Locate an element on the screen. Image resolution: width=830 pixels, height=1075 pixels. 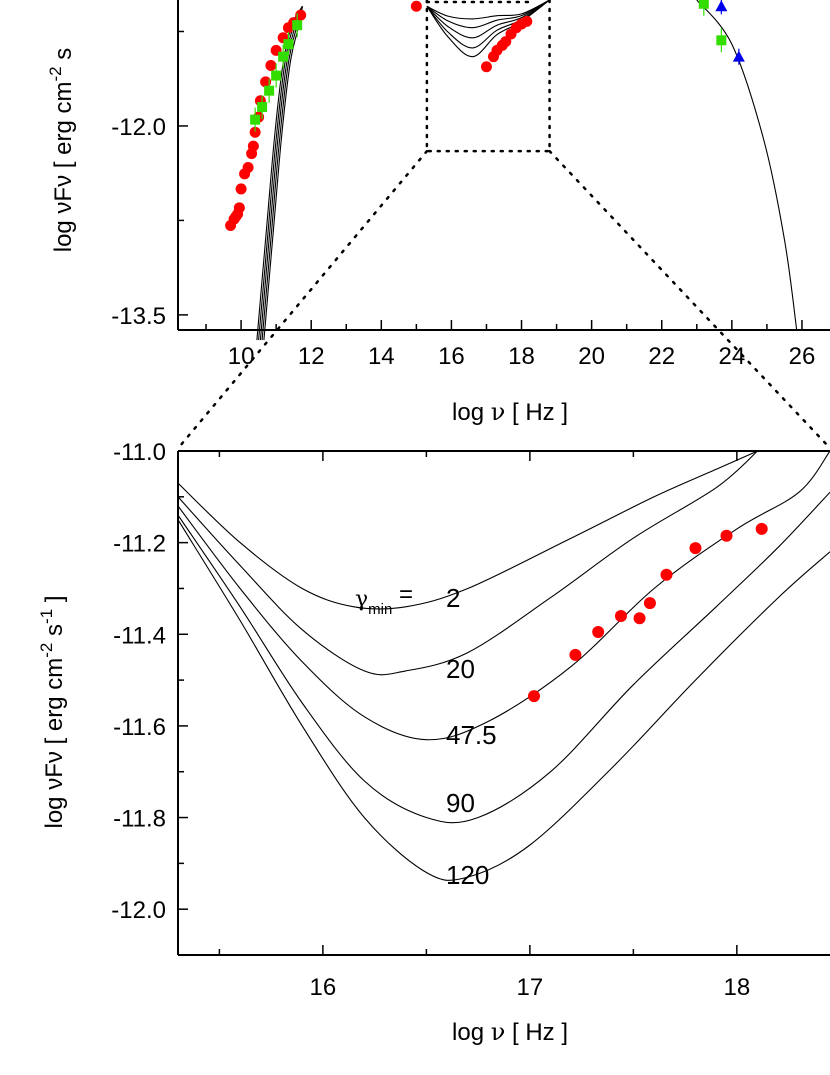
top-y-axis-label: log νFν [ erg cm-2 s is located at coordinates (61, 150).